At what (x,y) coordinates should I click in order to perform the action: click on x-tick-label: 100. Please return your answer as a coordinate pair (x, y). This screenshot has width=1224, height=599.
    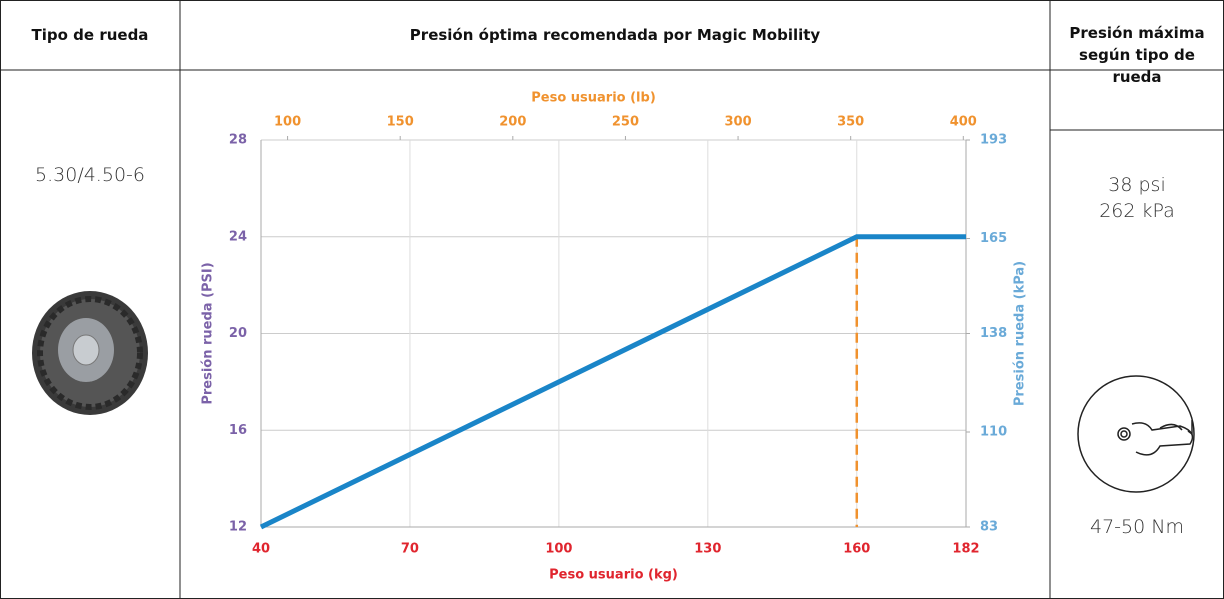
    Looking at the image, I should click on (558, 549).